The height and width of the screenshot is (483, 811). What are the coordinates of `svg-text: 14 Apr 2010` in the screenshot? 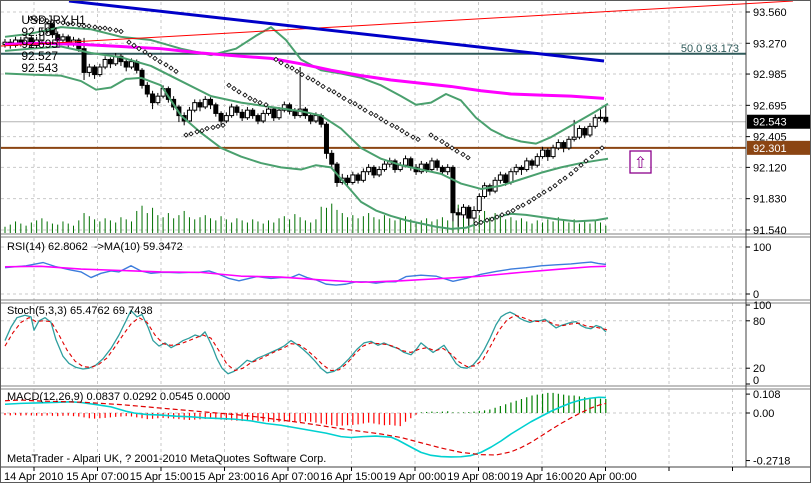 It's located at (33, 477).